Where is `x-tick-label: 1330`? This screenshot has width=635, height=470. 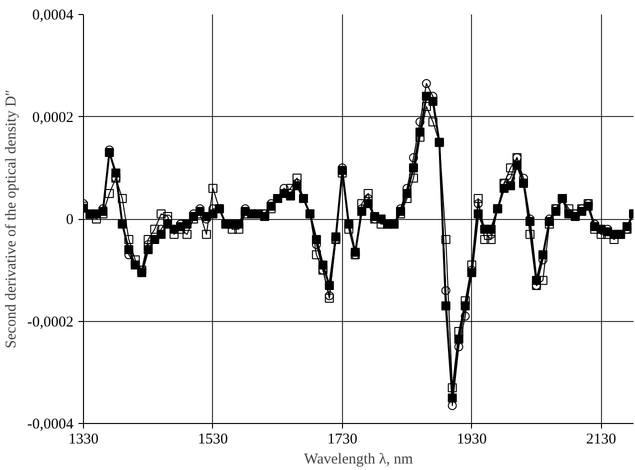 x-tick-label: 1330 is located at coordinates (83, 440).